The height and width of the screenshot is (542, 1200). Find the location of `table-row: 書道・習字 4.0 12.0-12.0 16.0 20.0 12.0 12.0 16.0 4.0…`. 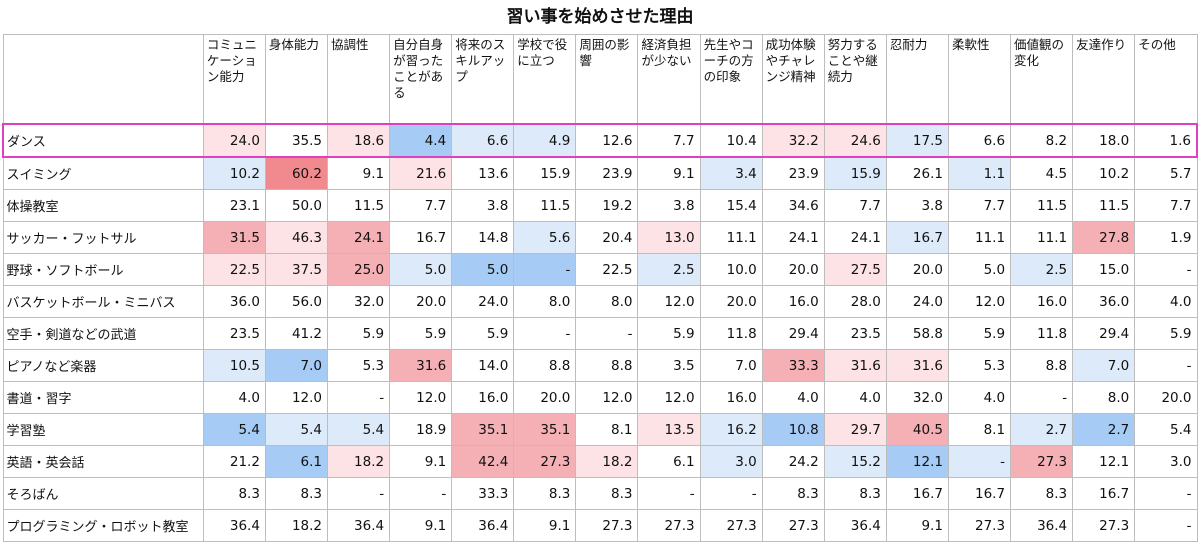

table-row: 書道・習字 4.0 12.0-12.0 16.0 20.0 12.0 12.0 16.0 4.0… is located at coordinates (600, 397).